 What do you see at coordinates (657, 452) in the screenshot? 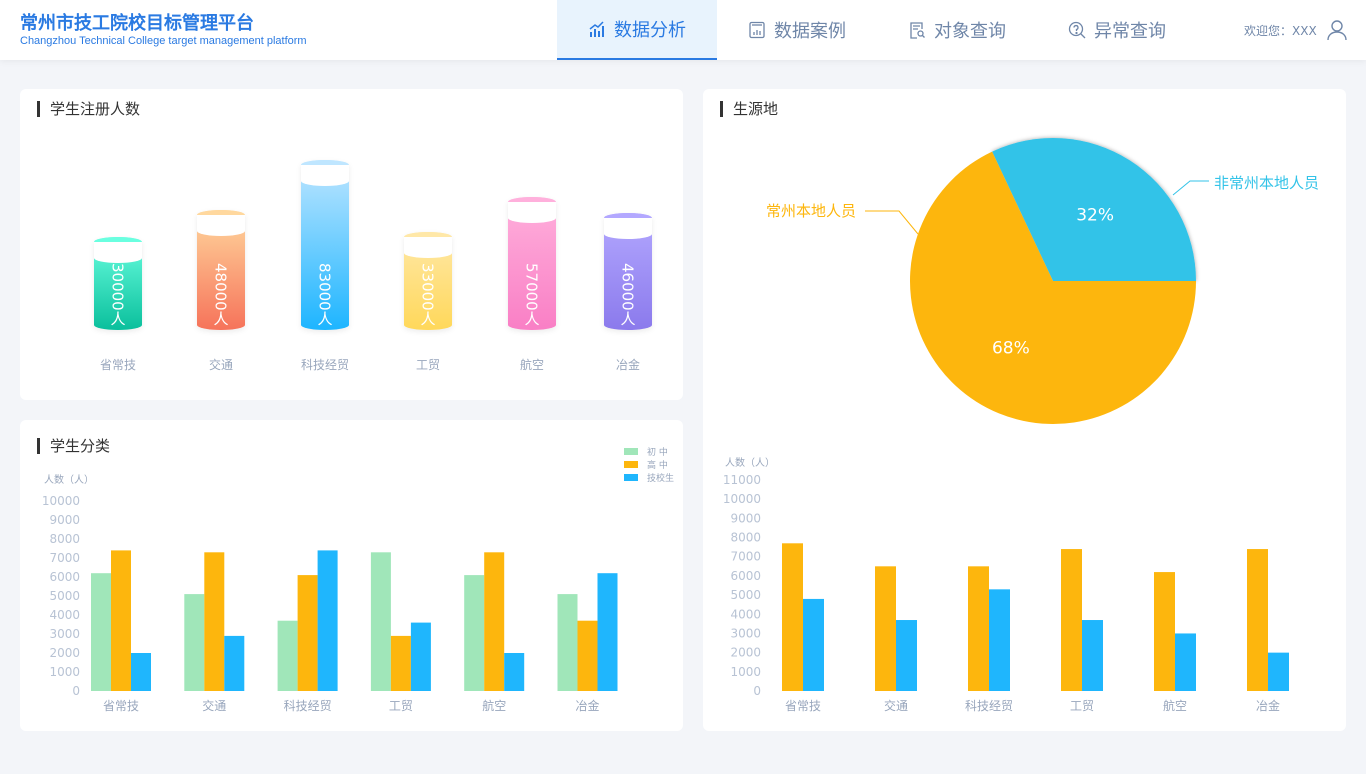
I see `legend-label: 初 中` at bounding box center [657, 452].